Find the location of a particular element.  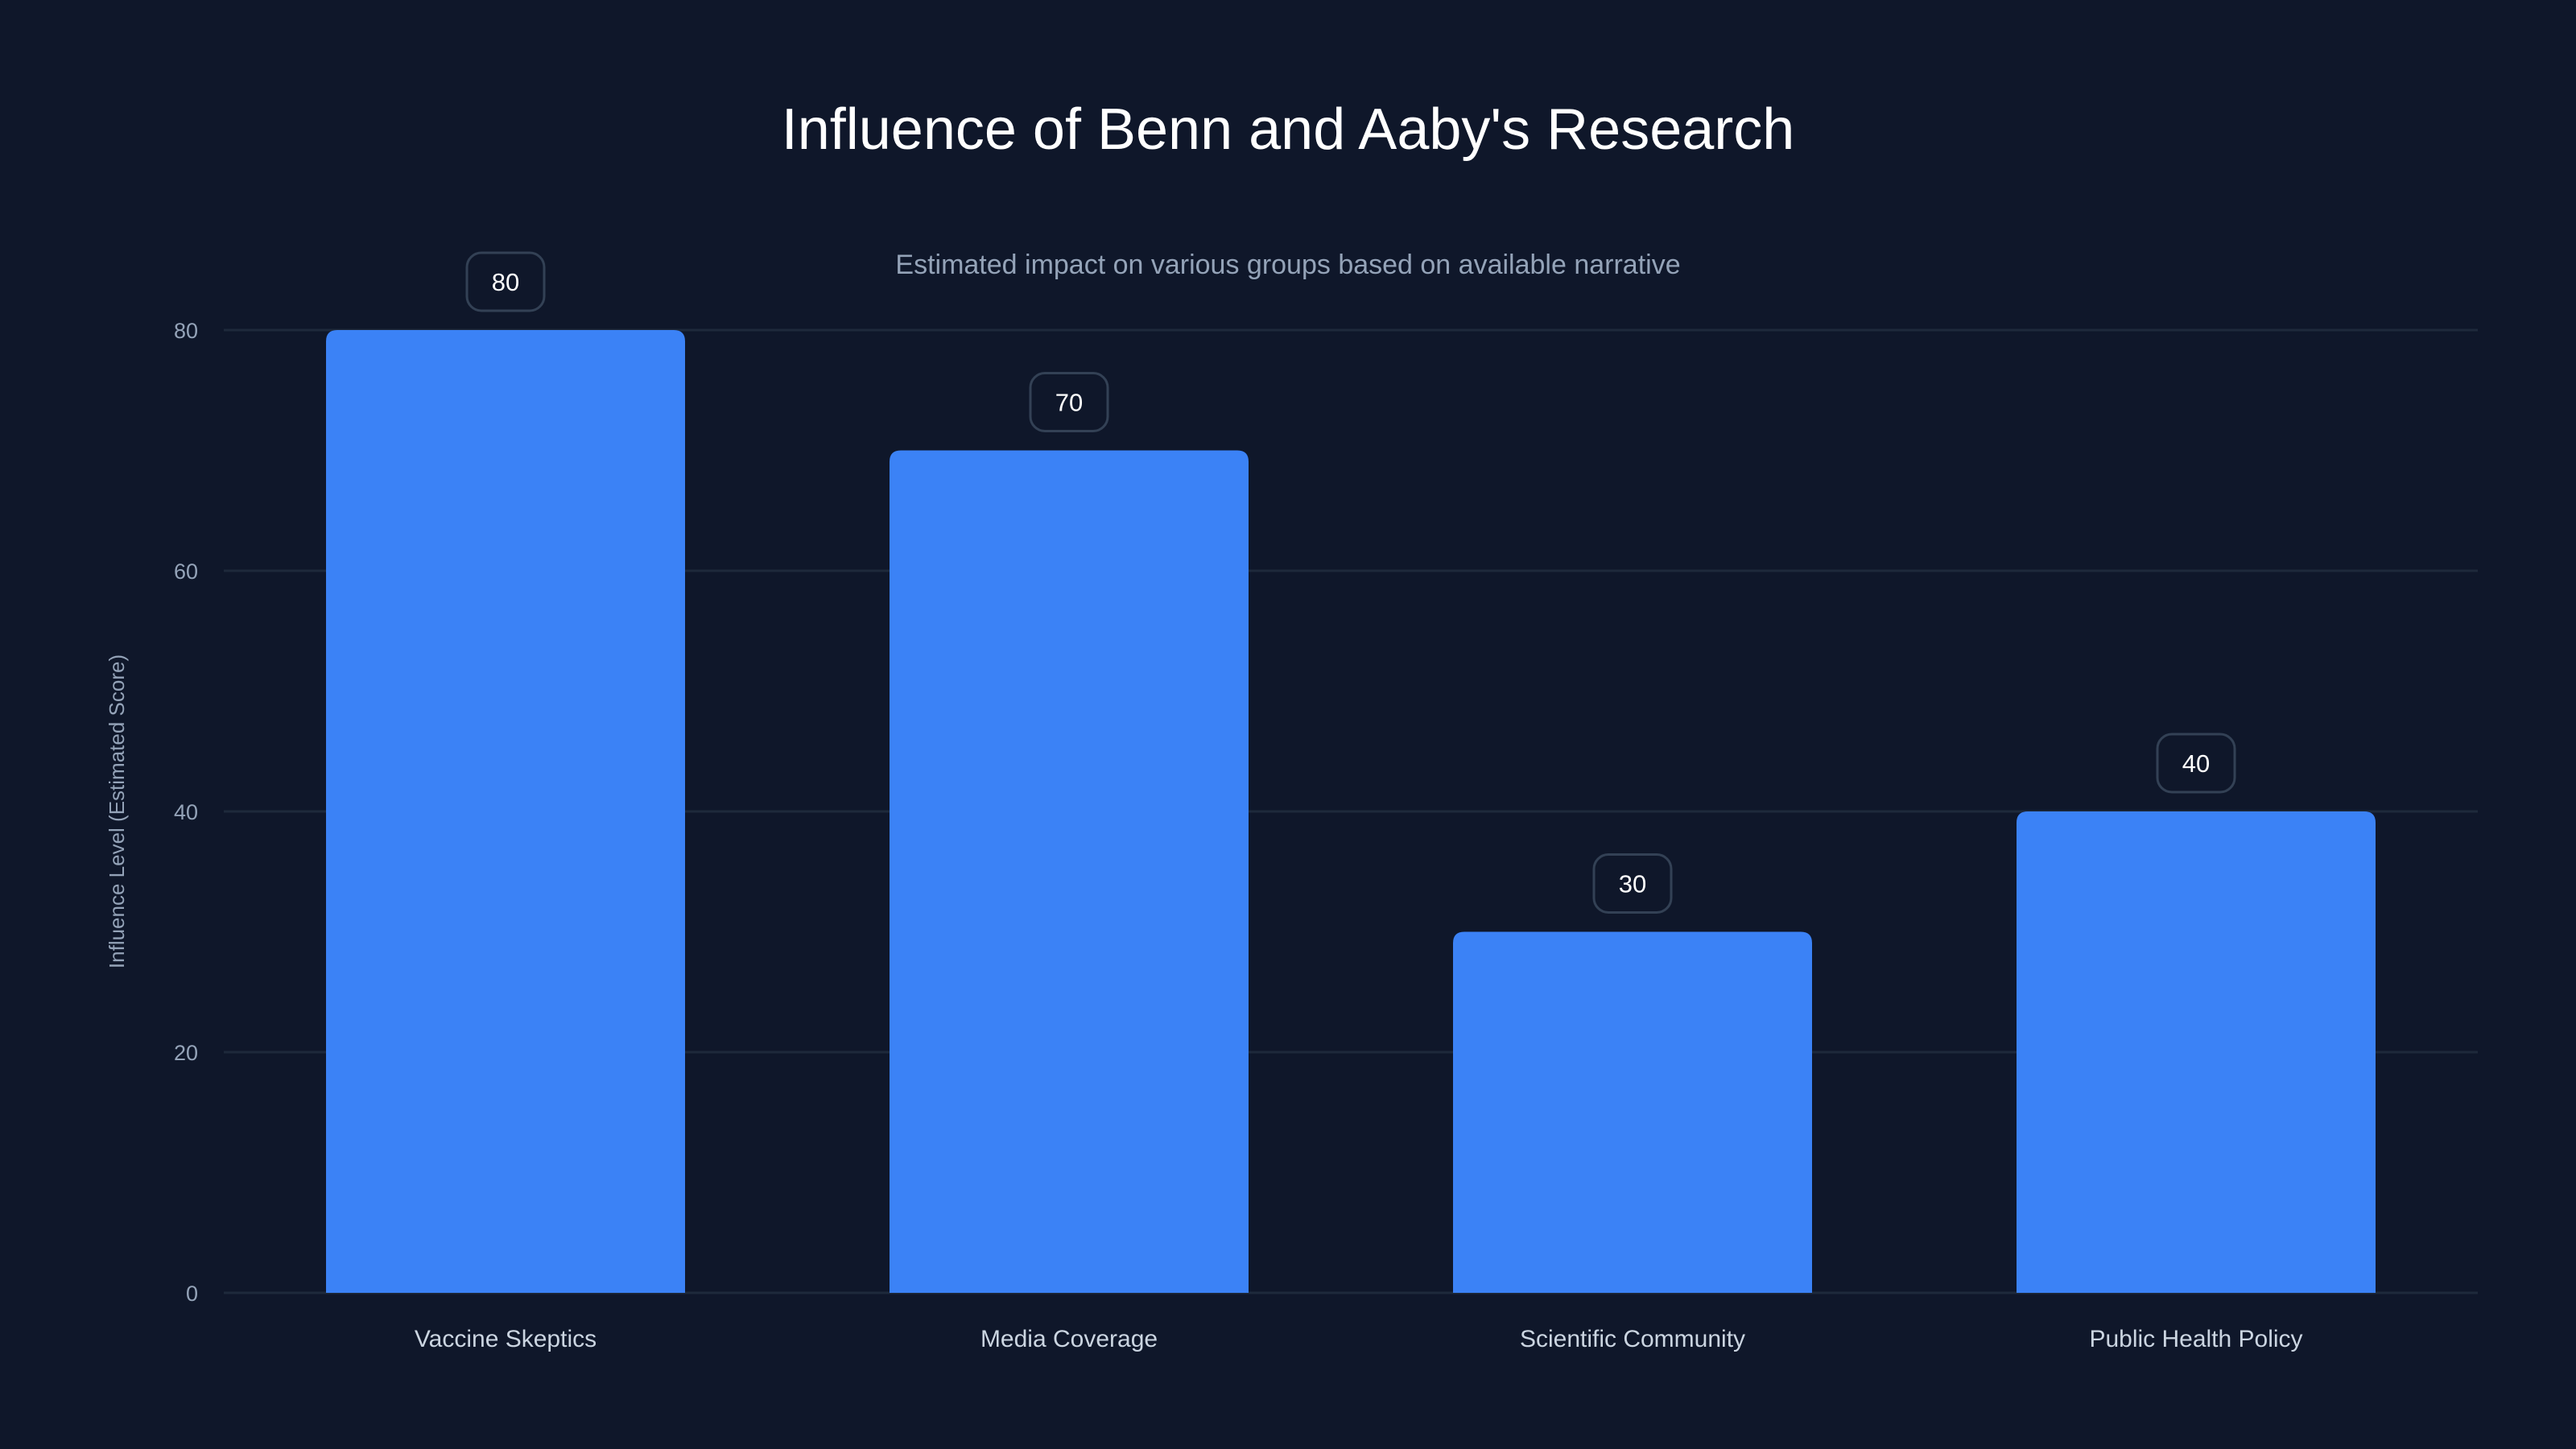

data-label: 80 is located at coordinates (505, 282).